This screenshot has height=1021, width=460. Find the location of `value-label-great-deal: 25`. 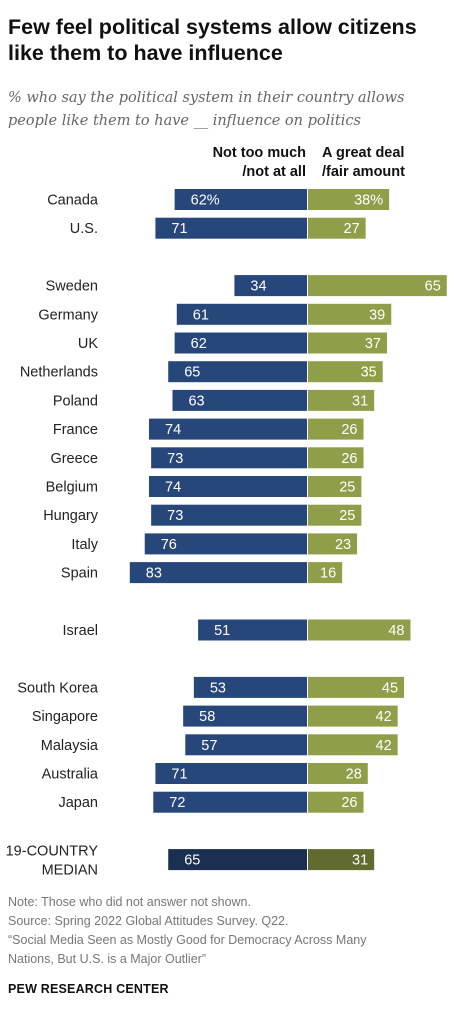

value-label-great-deal: 25 is located at coordinates (347, 488).